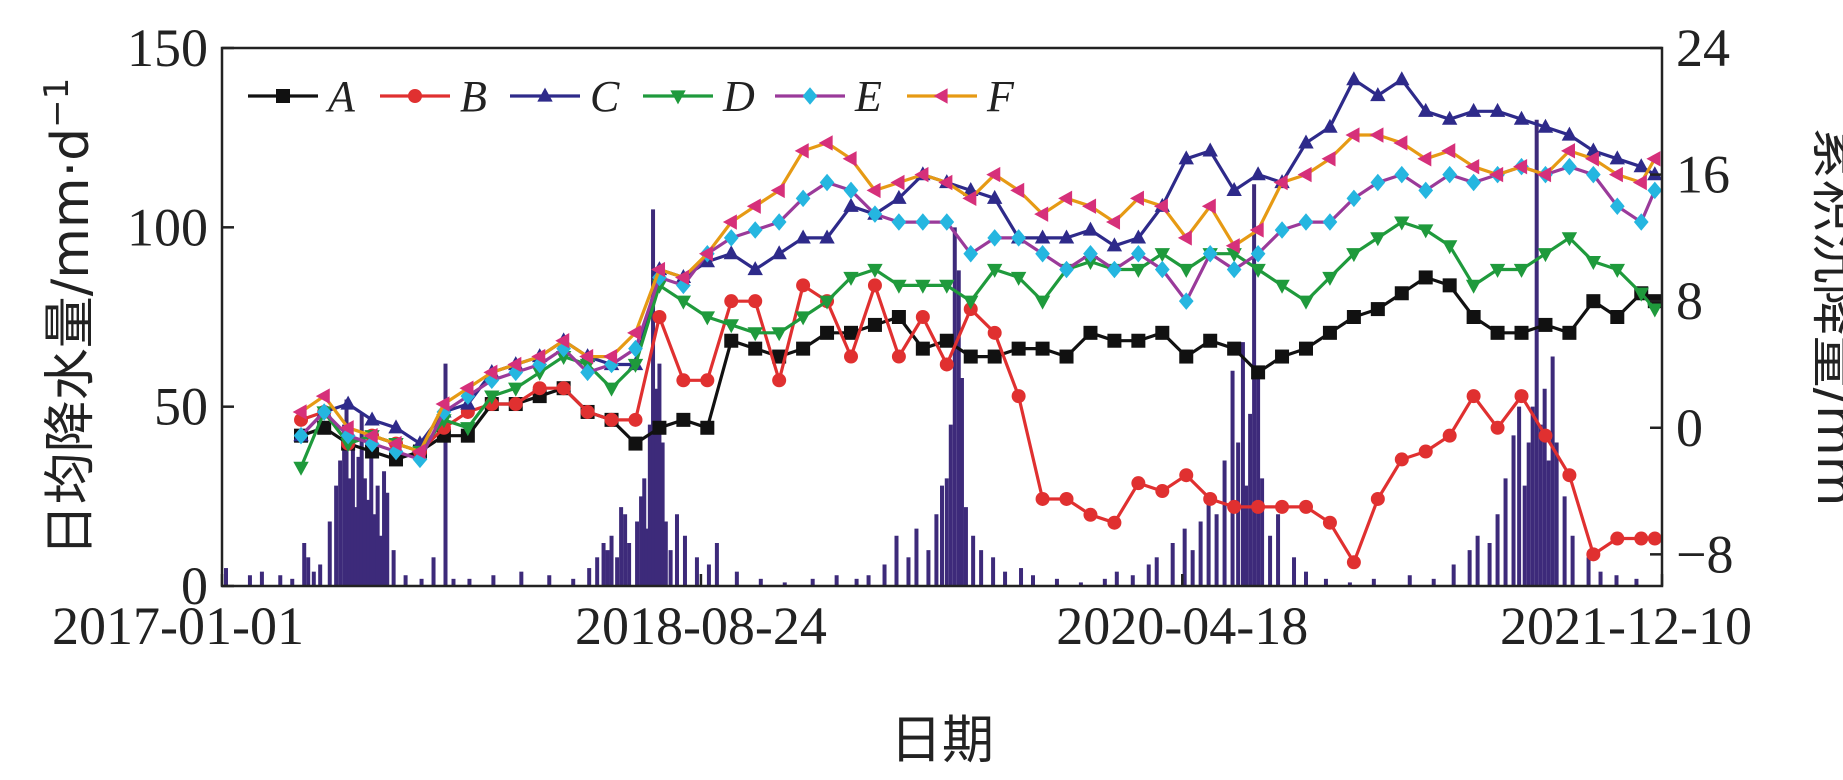  I want to click on legend-label: C, so click(605, 96).